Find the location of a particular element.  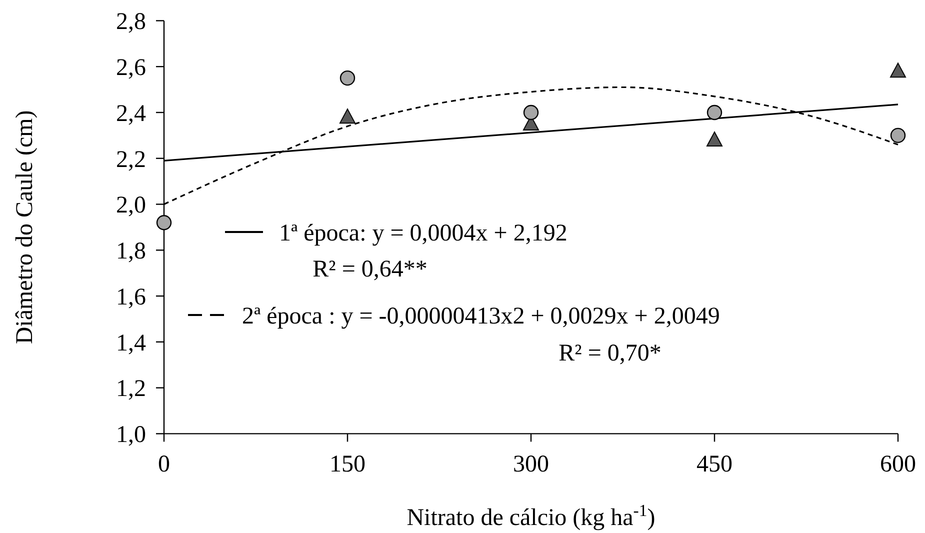

y-tick-label: 2,2 is located at coordinates (131, 159).